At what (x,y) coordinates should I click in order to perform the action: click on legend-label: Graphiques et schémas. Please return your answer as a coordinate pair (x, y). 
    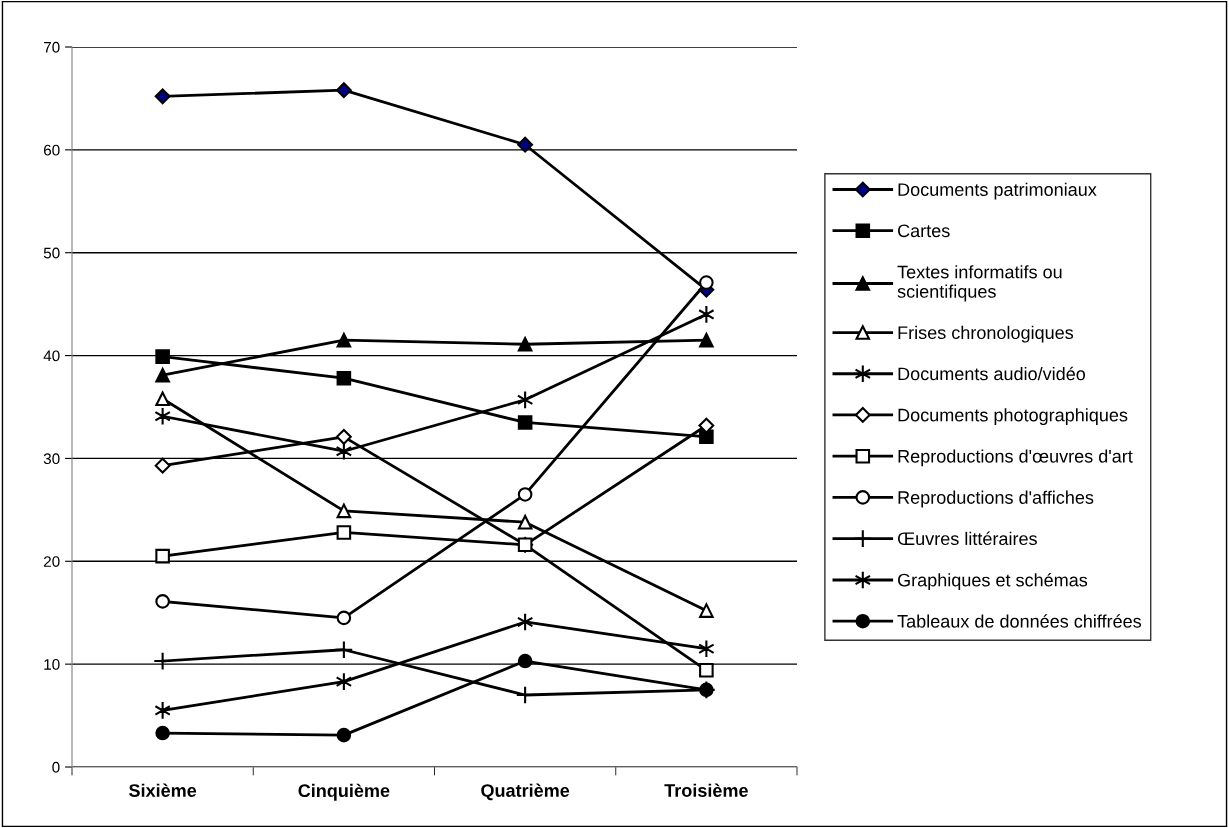
    Looking at the image, I should click on (993, 582).